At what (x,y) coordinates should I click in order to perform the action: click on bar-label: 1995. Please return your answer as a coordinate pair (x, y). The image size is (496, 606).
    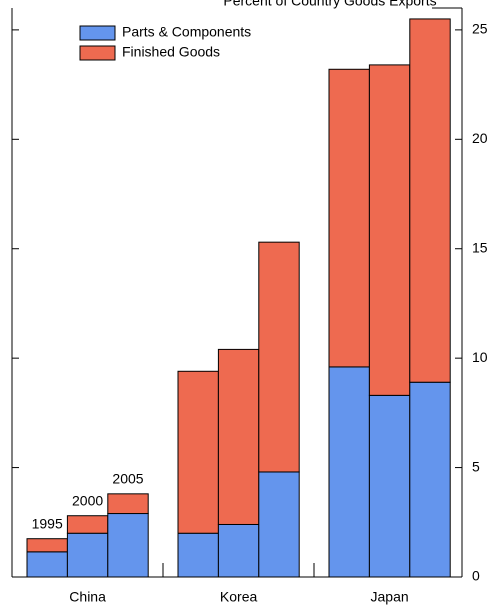
    Looking at the image, I should click on (47, 523).